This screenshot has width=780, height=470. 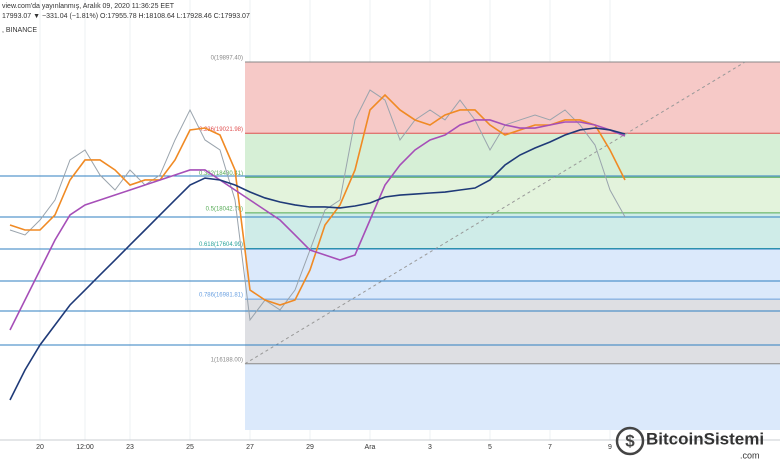 What do you see at coordinates (130, 447) in the screenshot?
I see `x-tick-label: 23` at bounding box center [130, 447].